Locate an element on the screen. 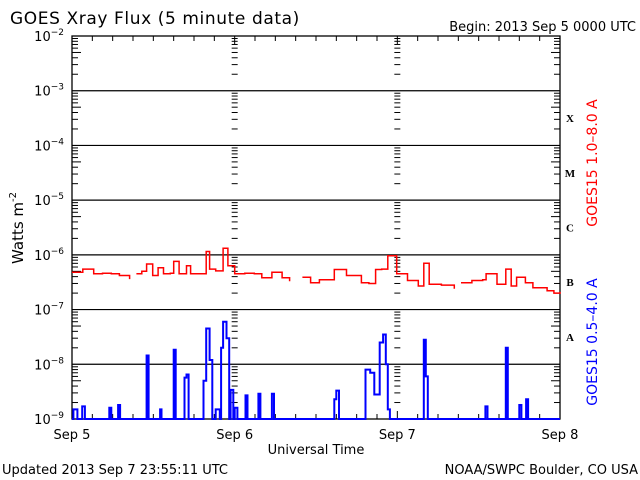 The width and height of the screenshot is (640, 480). chart-title: GOES Xray Flux (5 minute data) is located at coordinates (155, 19).